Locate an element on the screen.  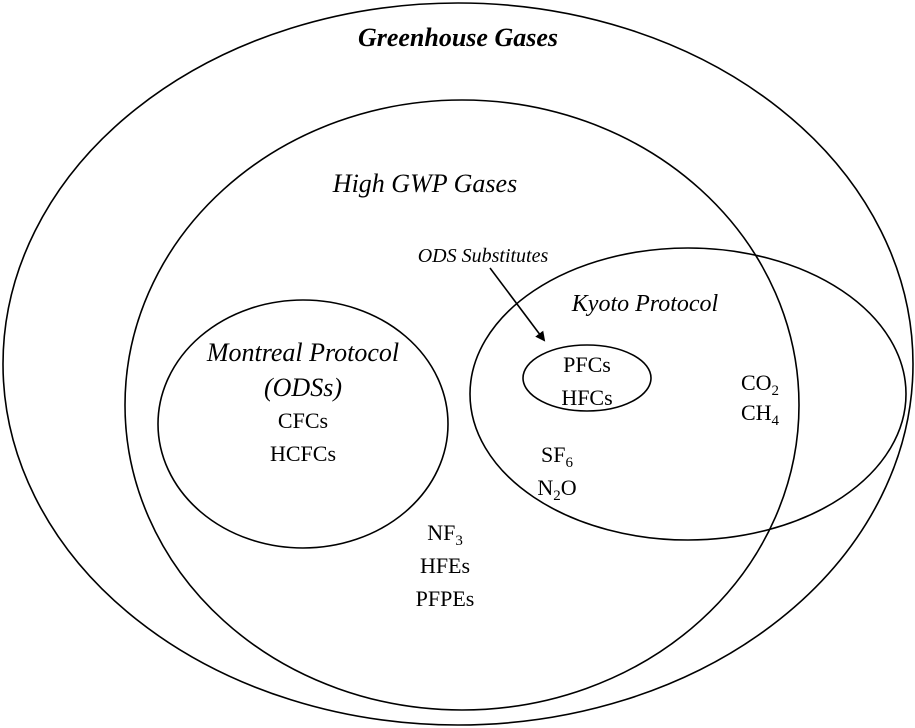
gas-name: HFCs is located at coordinates (586, 397).